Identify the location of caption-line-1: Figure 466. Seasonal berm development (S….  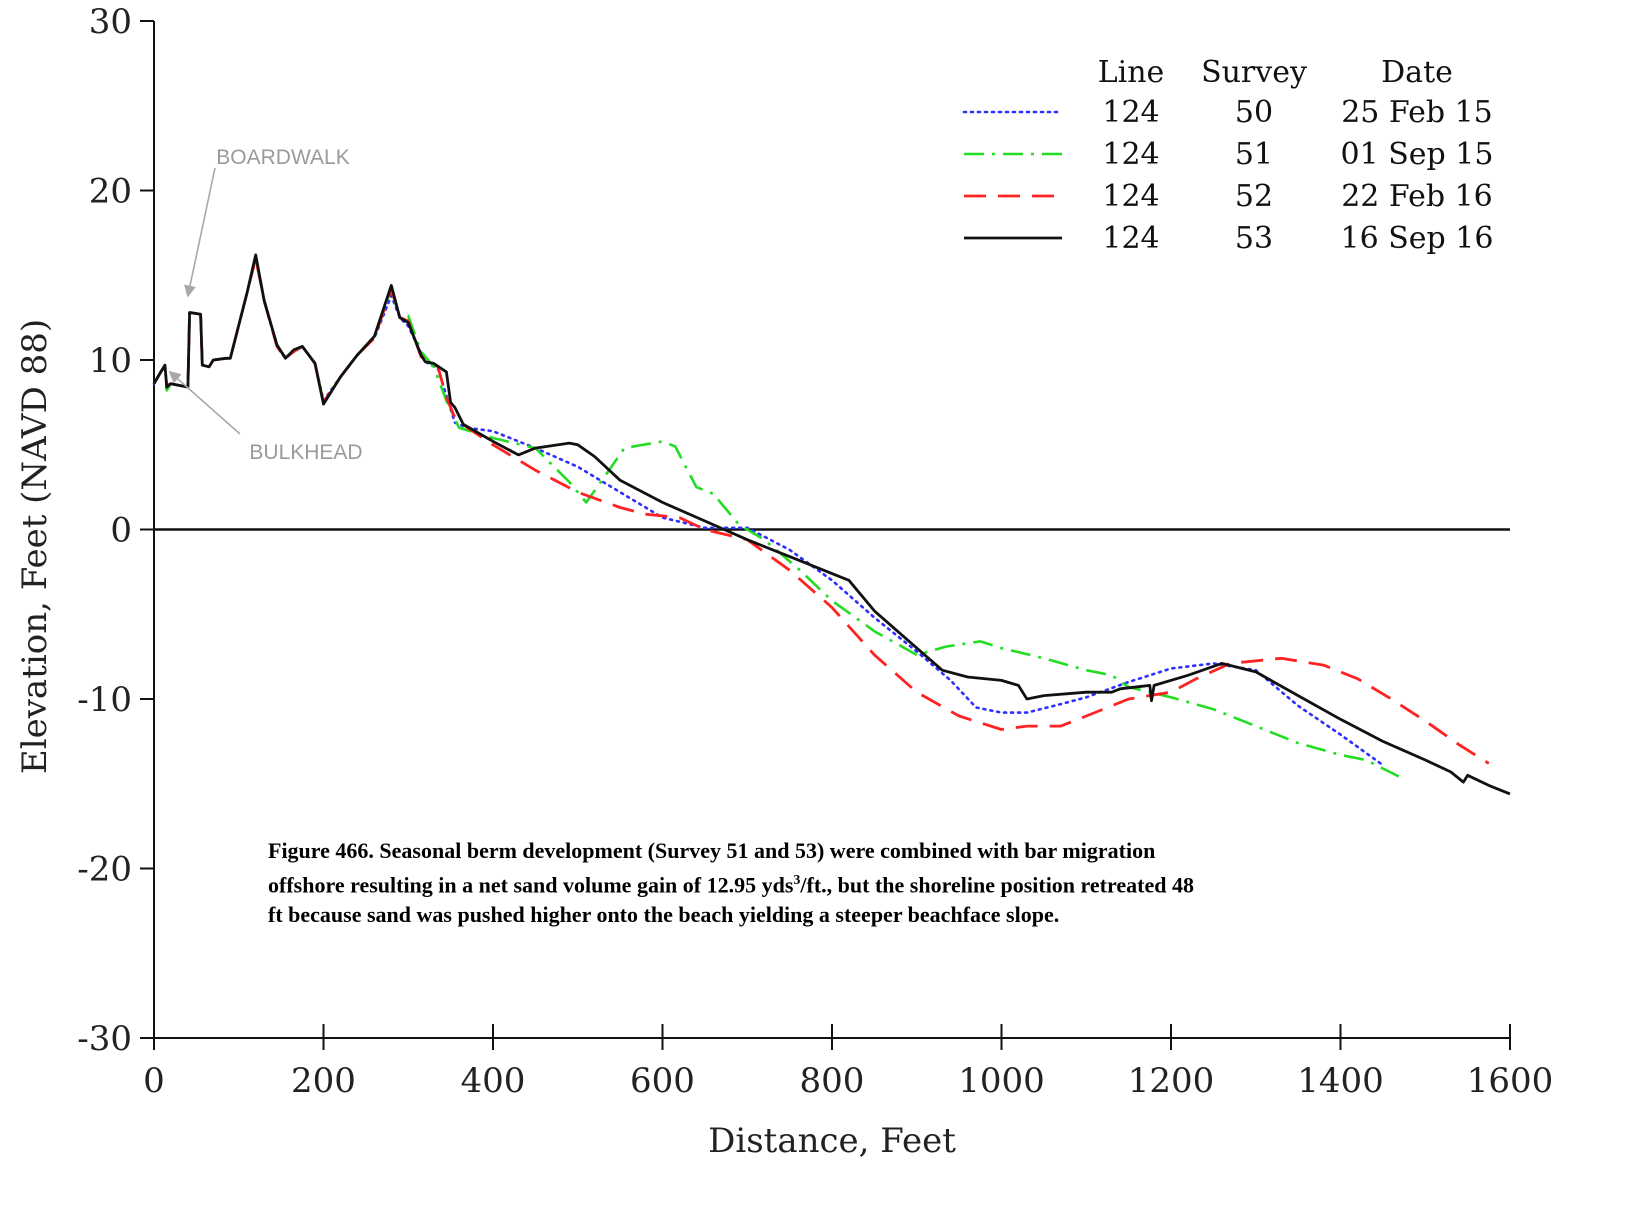
(712, 850).